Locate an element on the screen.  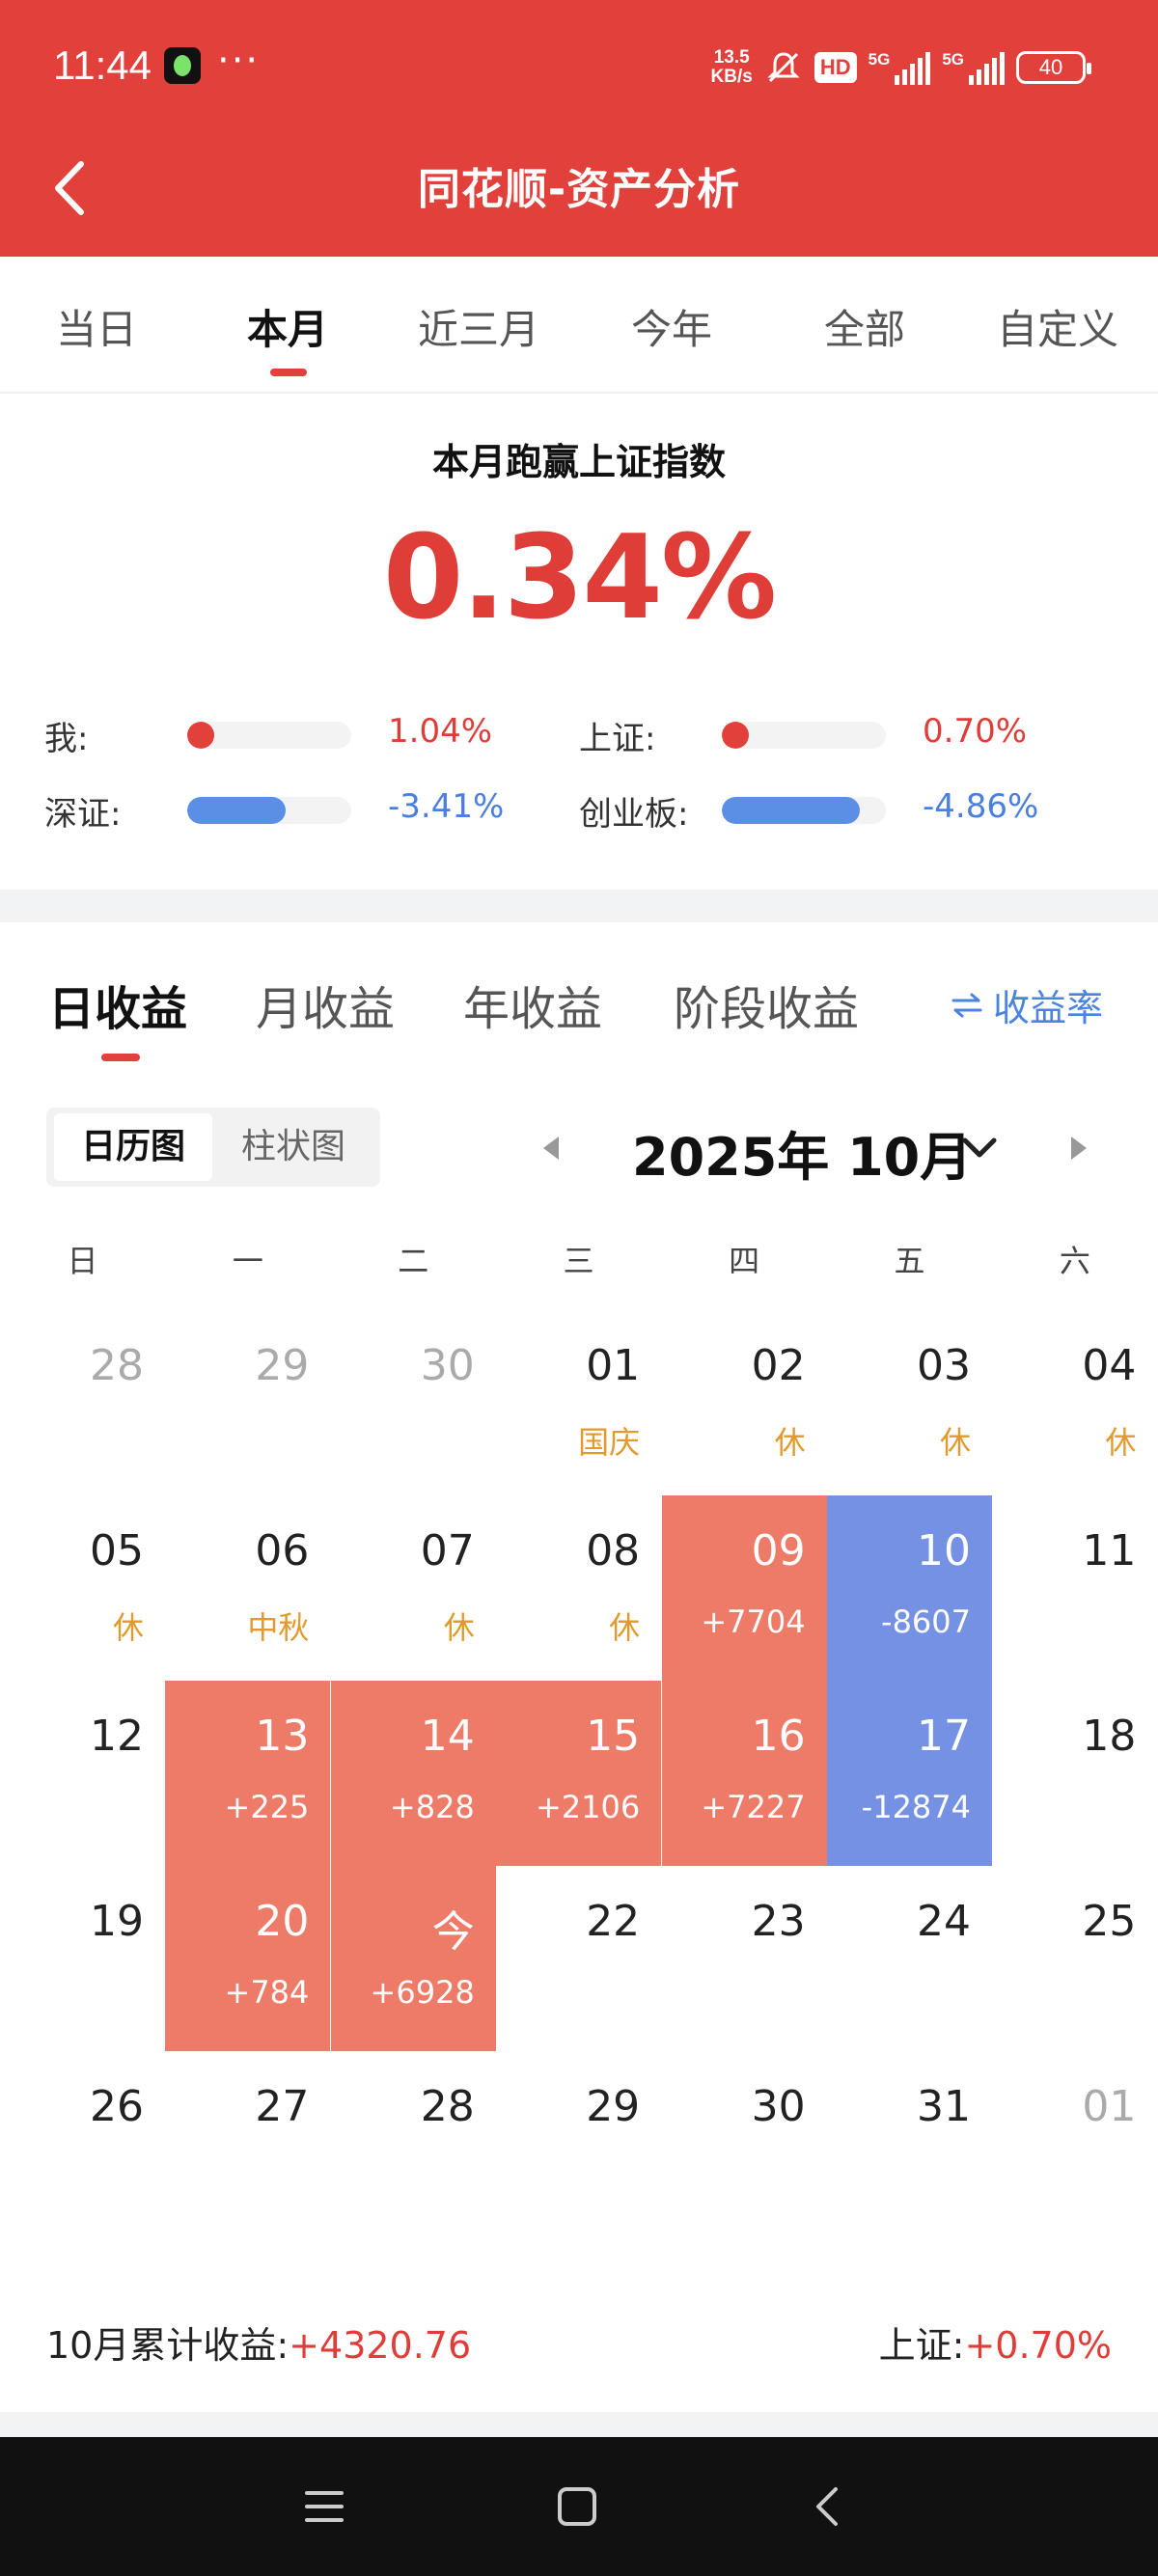
back-icon is located at coordinates (828, 2506).